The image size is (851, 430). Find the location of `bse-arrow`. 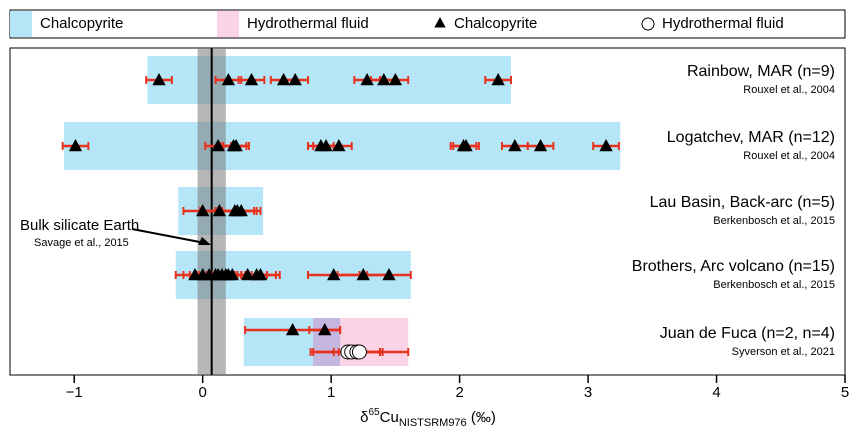

bse-arrow is located at coordinates (168, 236).